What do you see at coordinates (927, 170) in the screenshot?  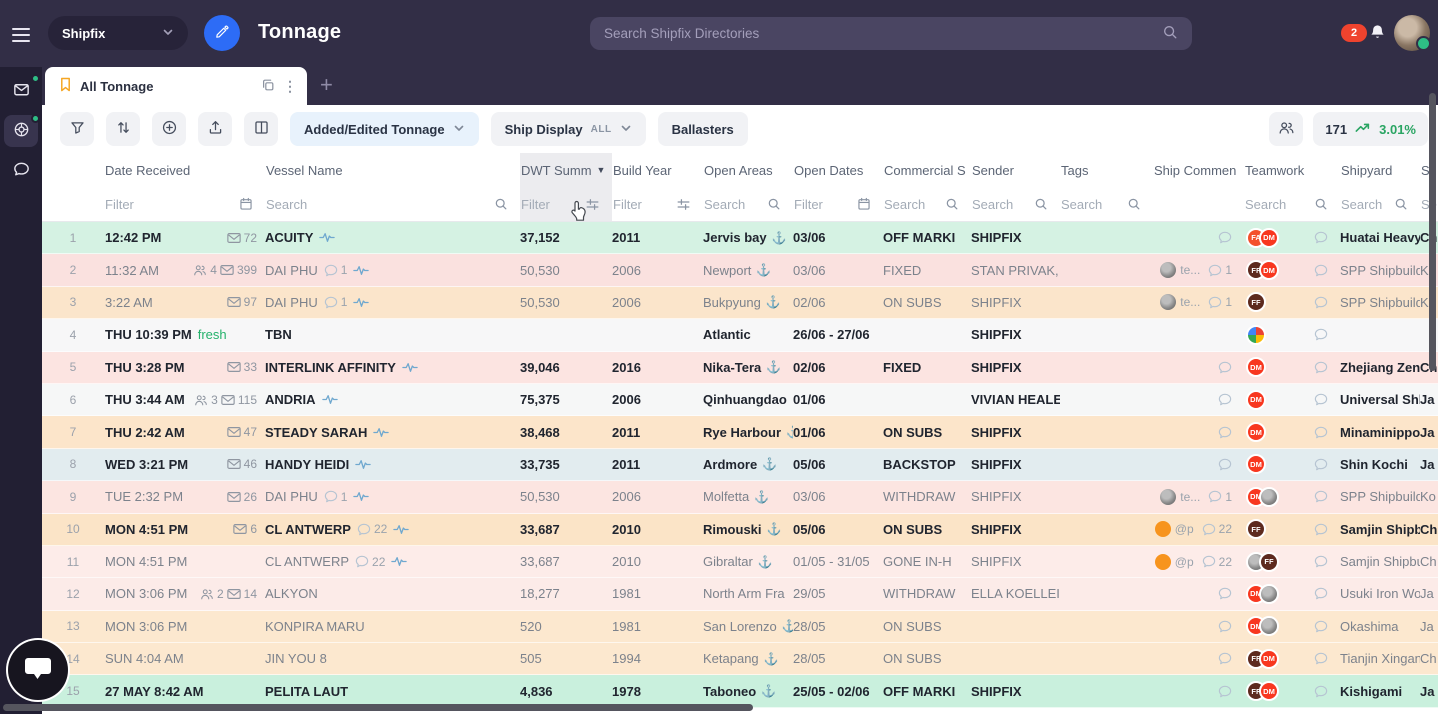 I see `column-header-commercial-s: Commercial S` at bounding box center [927, 170].